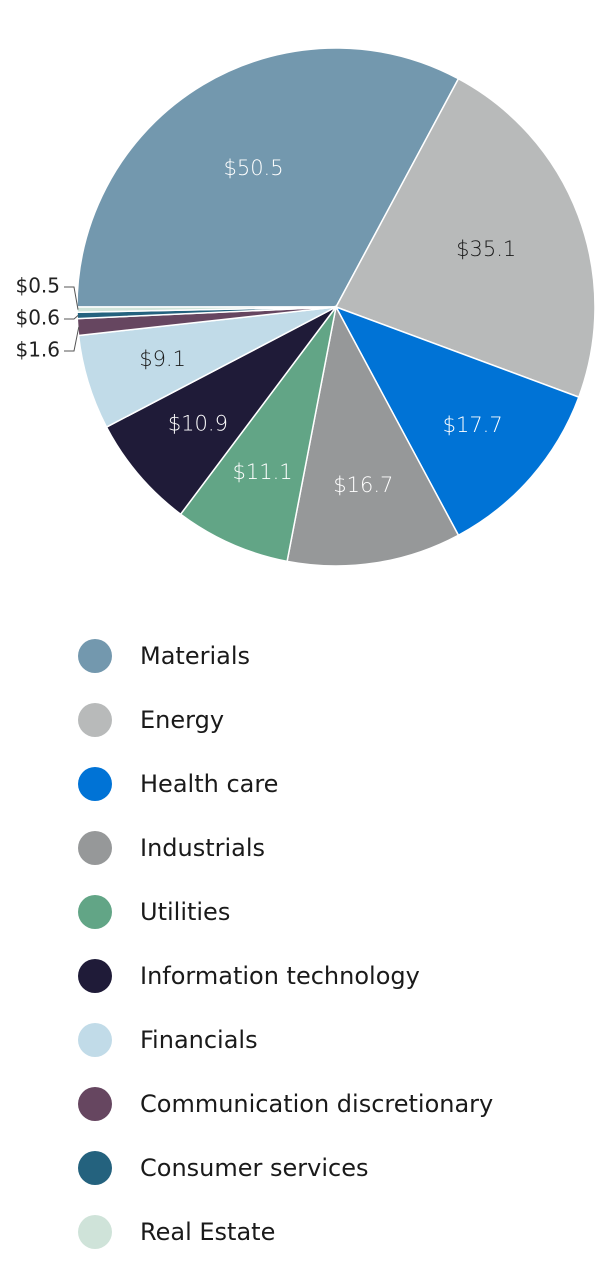  I want to click on legend-item-industrials: Industrials, so click(333, 848).